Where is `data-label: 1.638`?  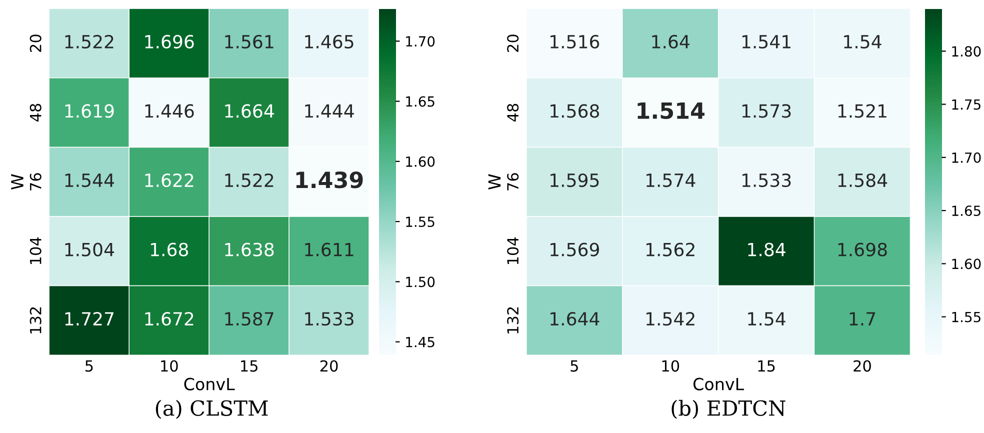
data-label: 1.638 is located at coordinates (249, 249).